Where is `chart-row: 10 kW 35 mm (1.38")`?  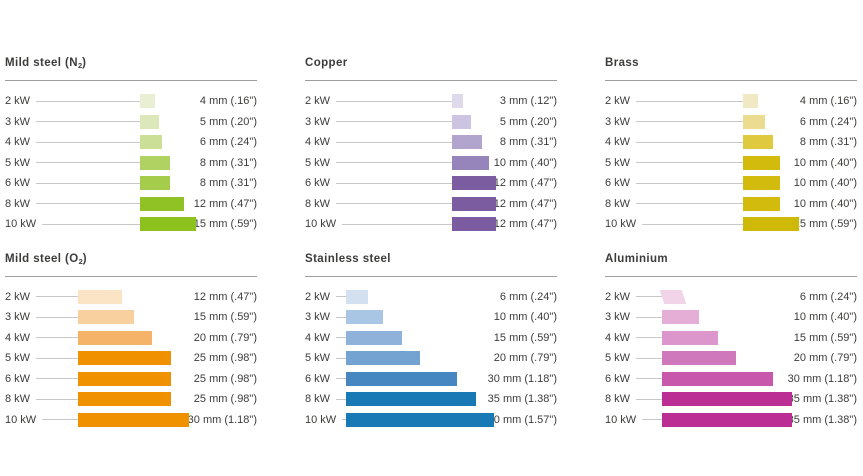 chart-row: 10 kW 35 mm (1.38") is located at coordinates (731, 420).